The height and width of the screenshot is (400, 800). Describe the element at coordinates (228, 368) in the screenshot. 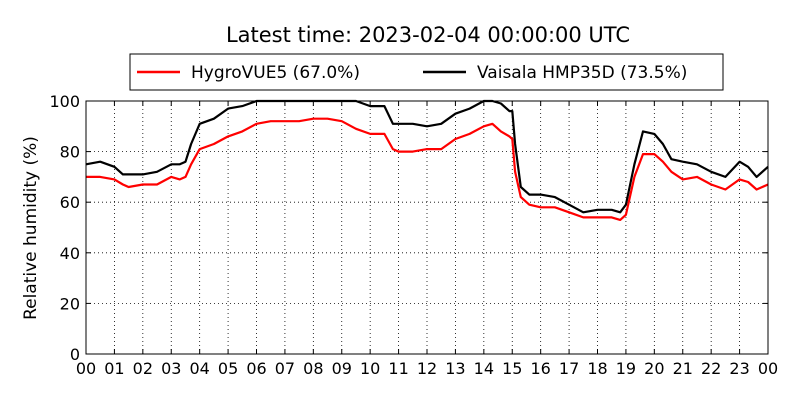

I see `x-tick-label: 05` at that location.